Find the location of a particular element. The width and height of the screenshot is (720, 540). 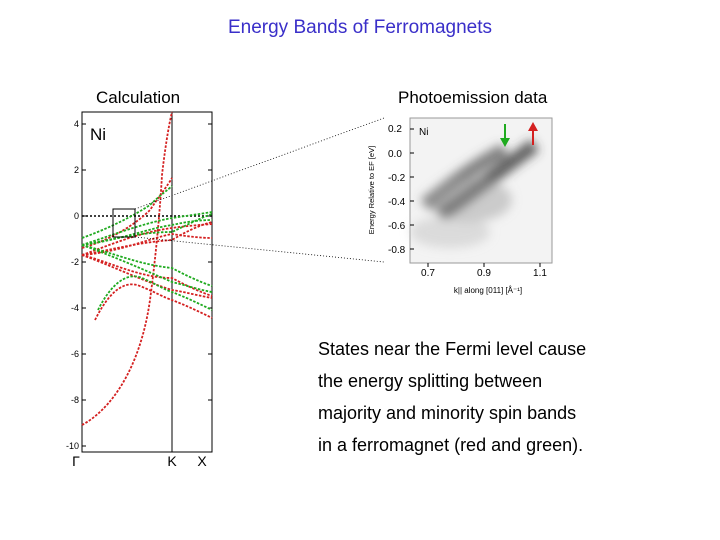

photoemission-label: Photoemission data is located at coordinates (473, 97).